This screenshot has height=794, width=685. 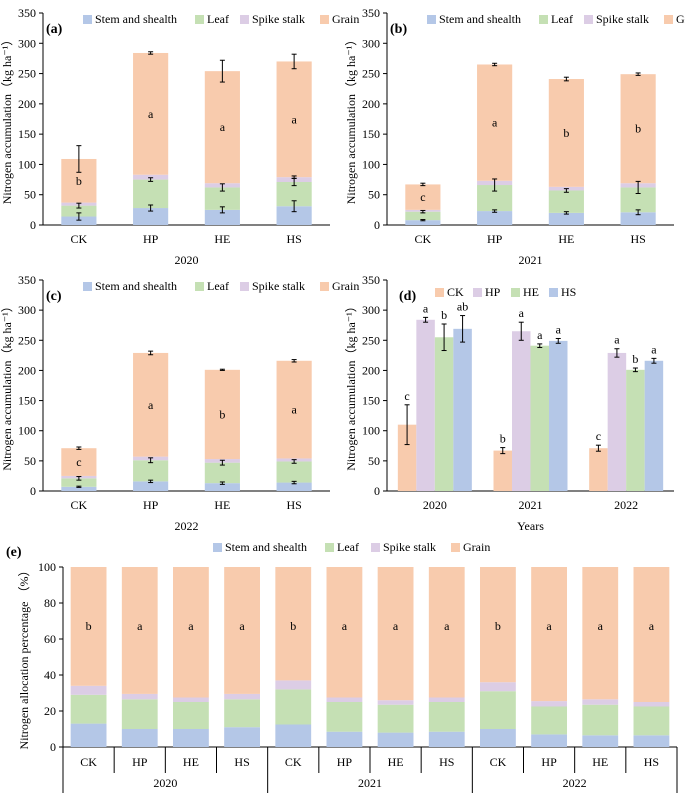 What do you see at coordinates (241, 762) in the screenshot?
I see `panel-e-x-tick-label: HS` at bounding box center [241, 762].